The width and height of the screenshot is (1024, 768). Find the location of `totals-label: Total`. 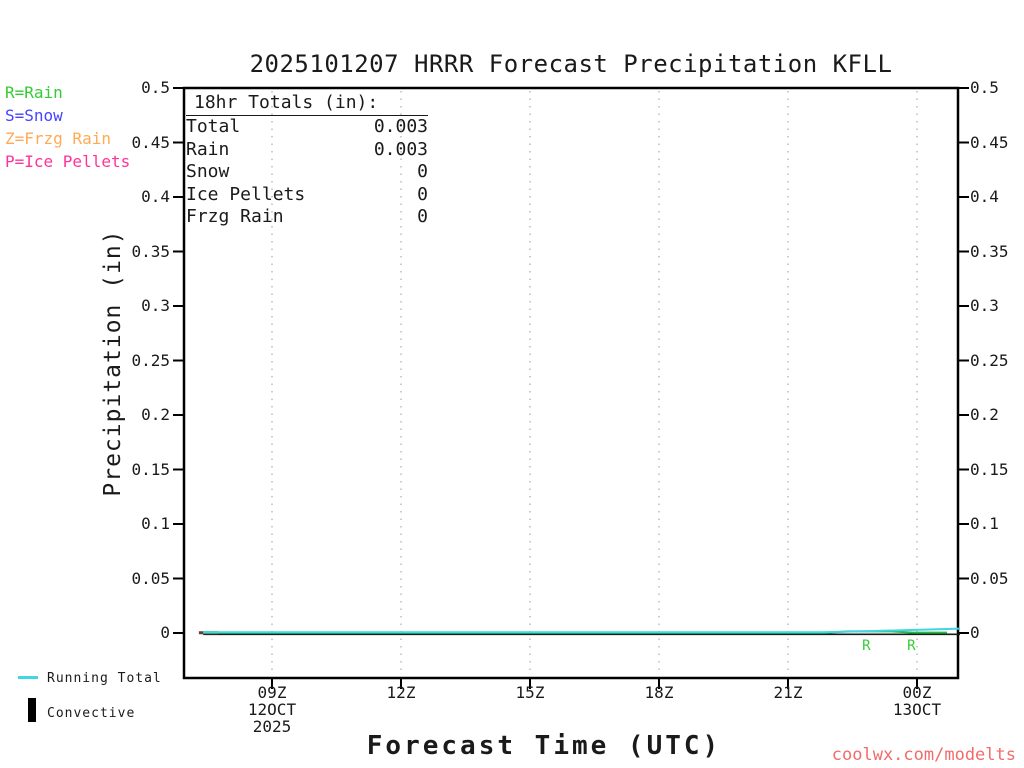

totals-label: Total is located at coordinates (213, 126).